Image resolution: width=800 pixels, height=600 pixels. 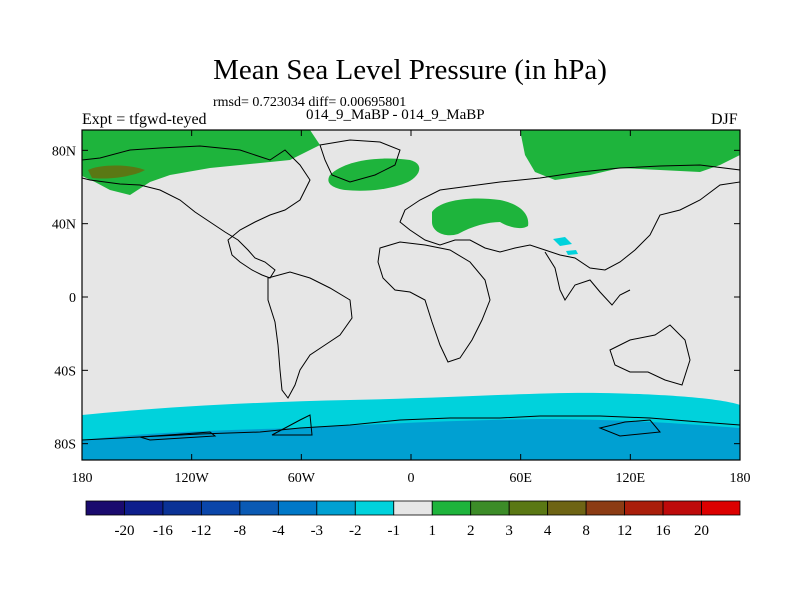 I want to click on colorbar-label: -1, so click(x=394, y=531).